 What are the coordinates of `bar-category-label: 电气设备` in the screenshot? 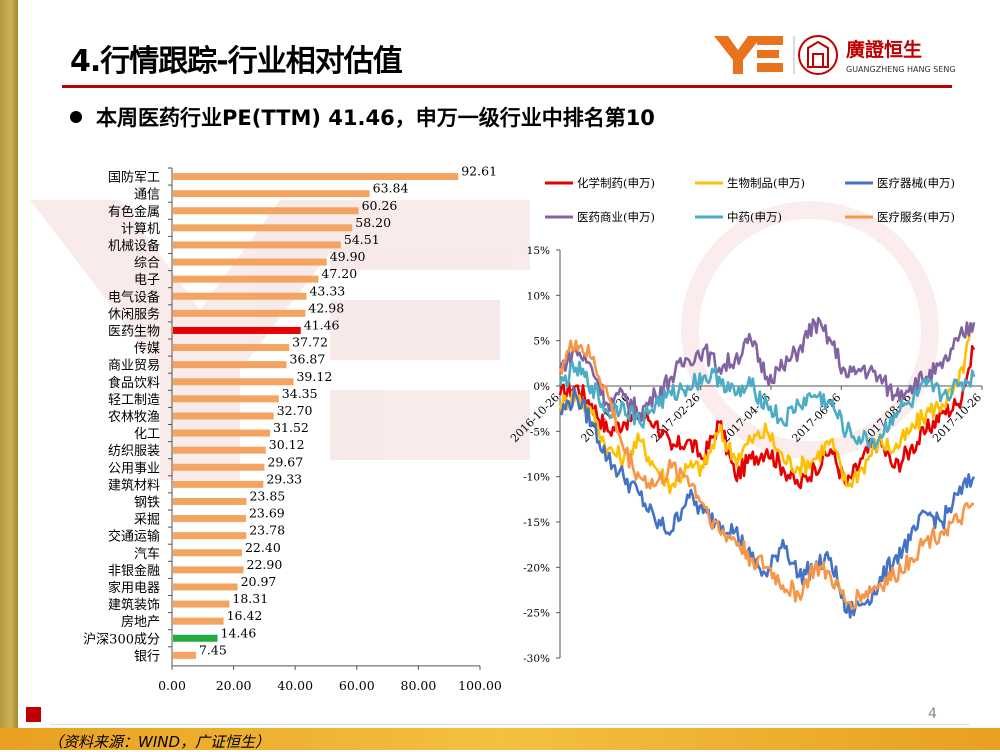 It's located at (134, 297).